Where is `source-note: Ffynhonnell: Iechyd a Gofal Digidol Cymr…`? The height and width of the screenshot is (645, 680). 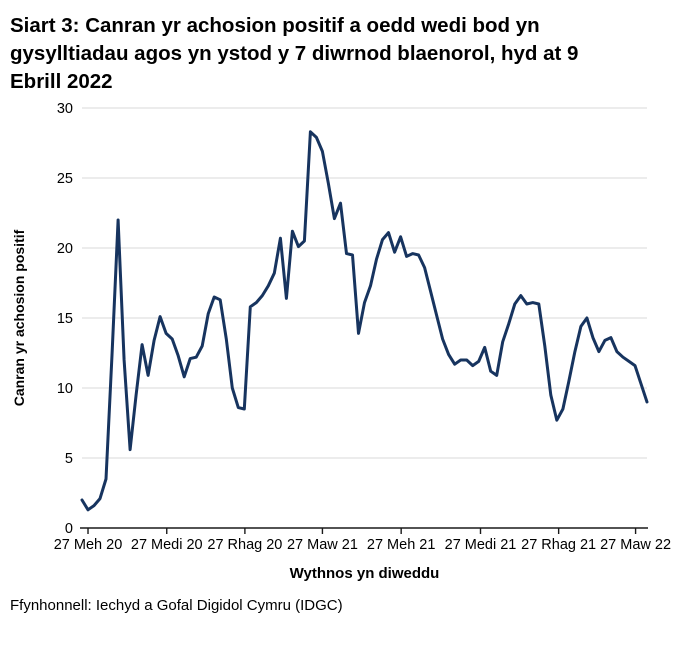 source-note: Ffynhonnell: Iechyd a Gofal Digidol Cymr… is located at coordinates (176, 605).